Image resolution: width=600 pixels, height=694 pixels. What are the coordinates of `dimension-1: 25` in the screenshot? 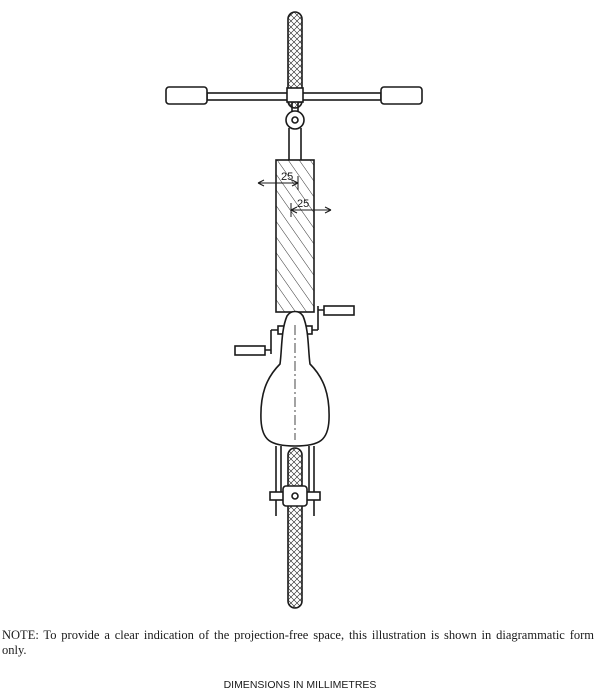 It's located at (278, 180).